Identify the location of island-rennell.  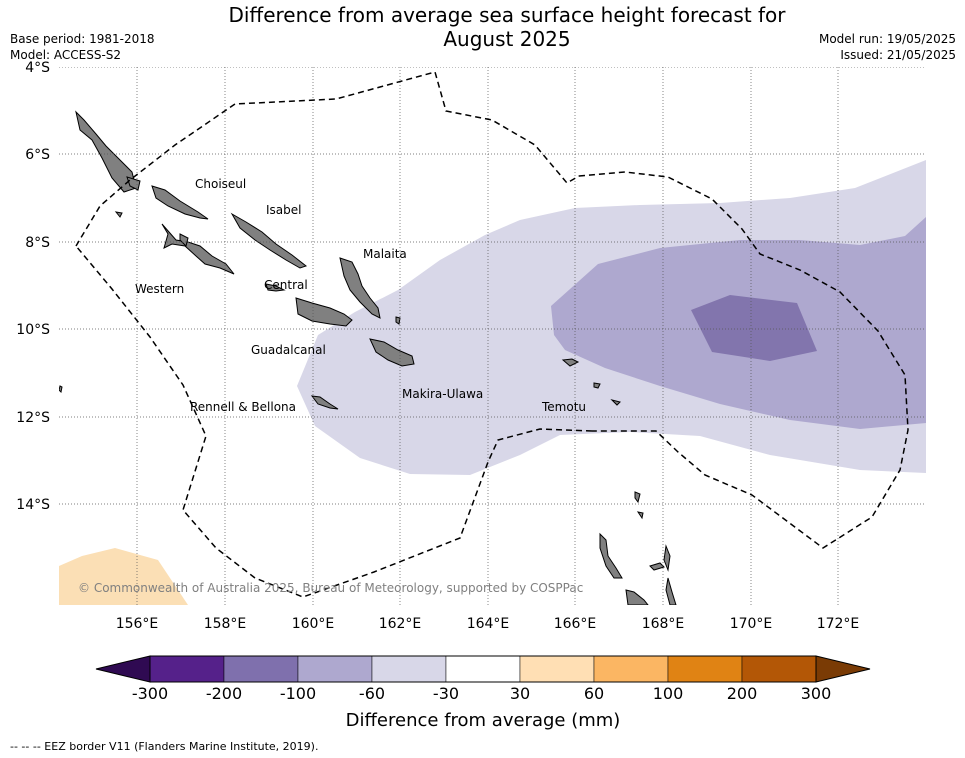
(324, 402).